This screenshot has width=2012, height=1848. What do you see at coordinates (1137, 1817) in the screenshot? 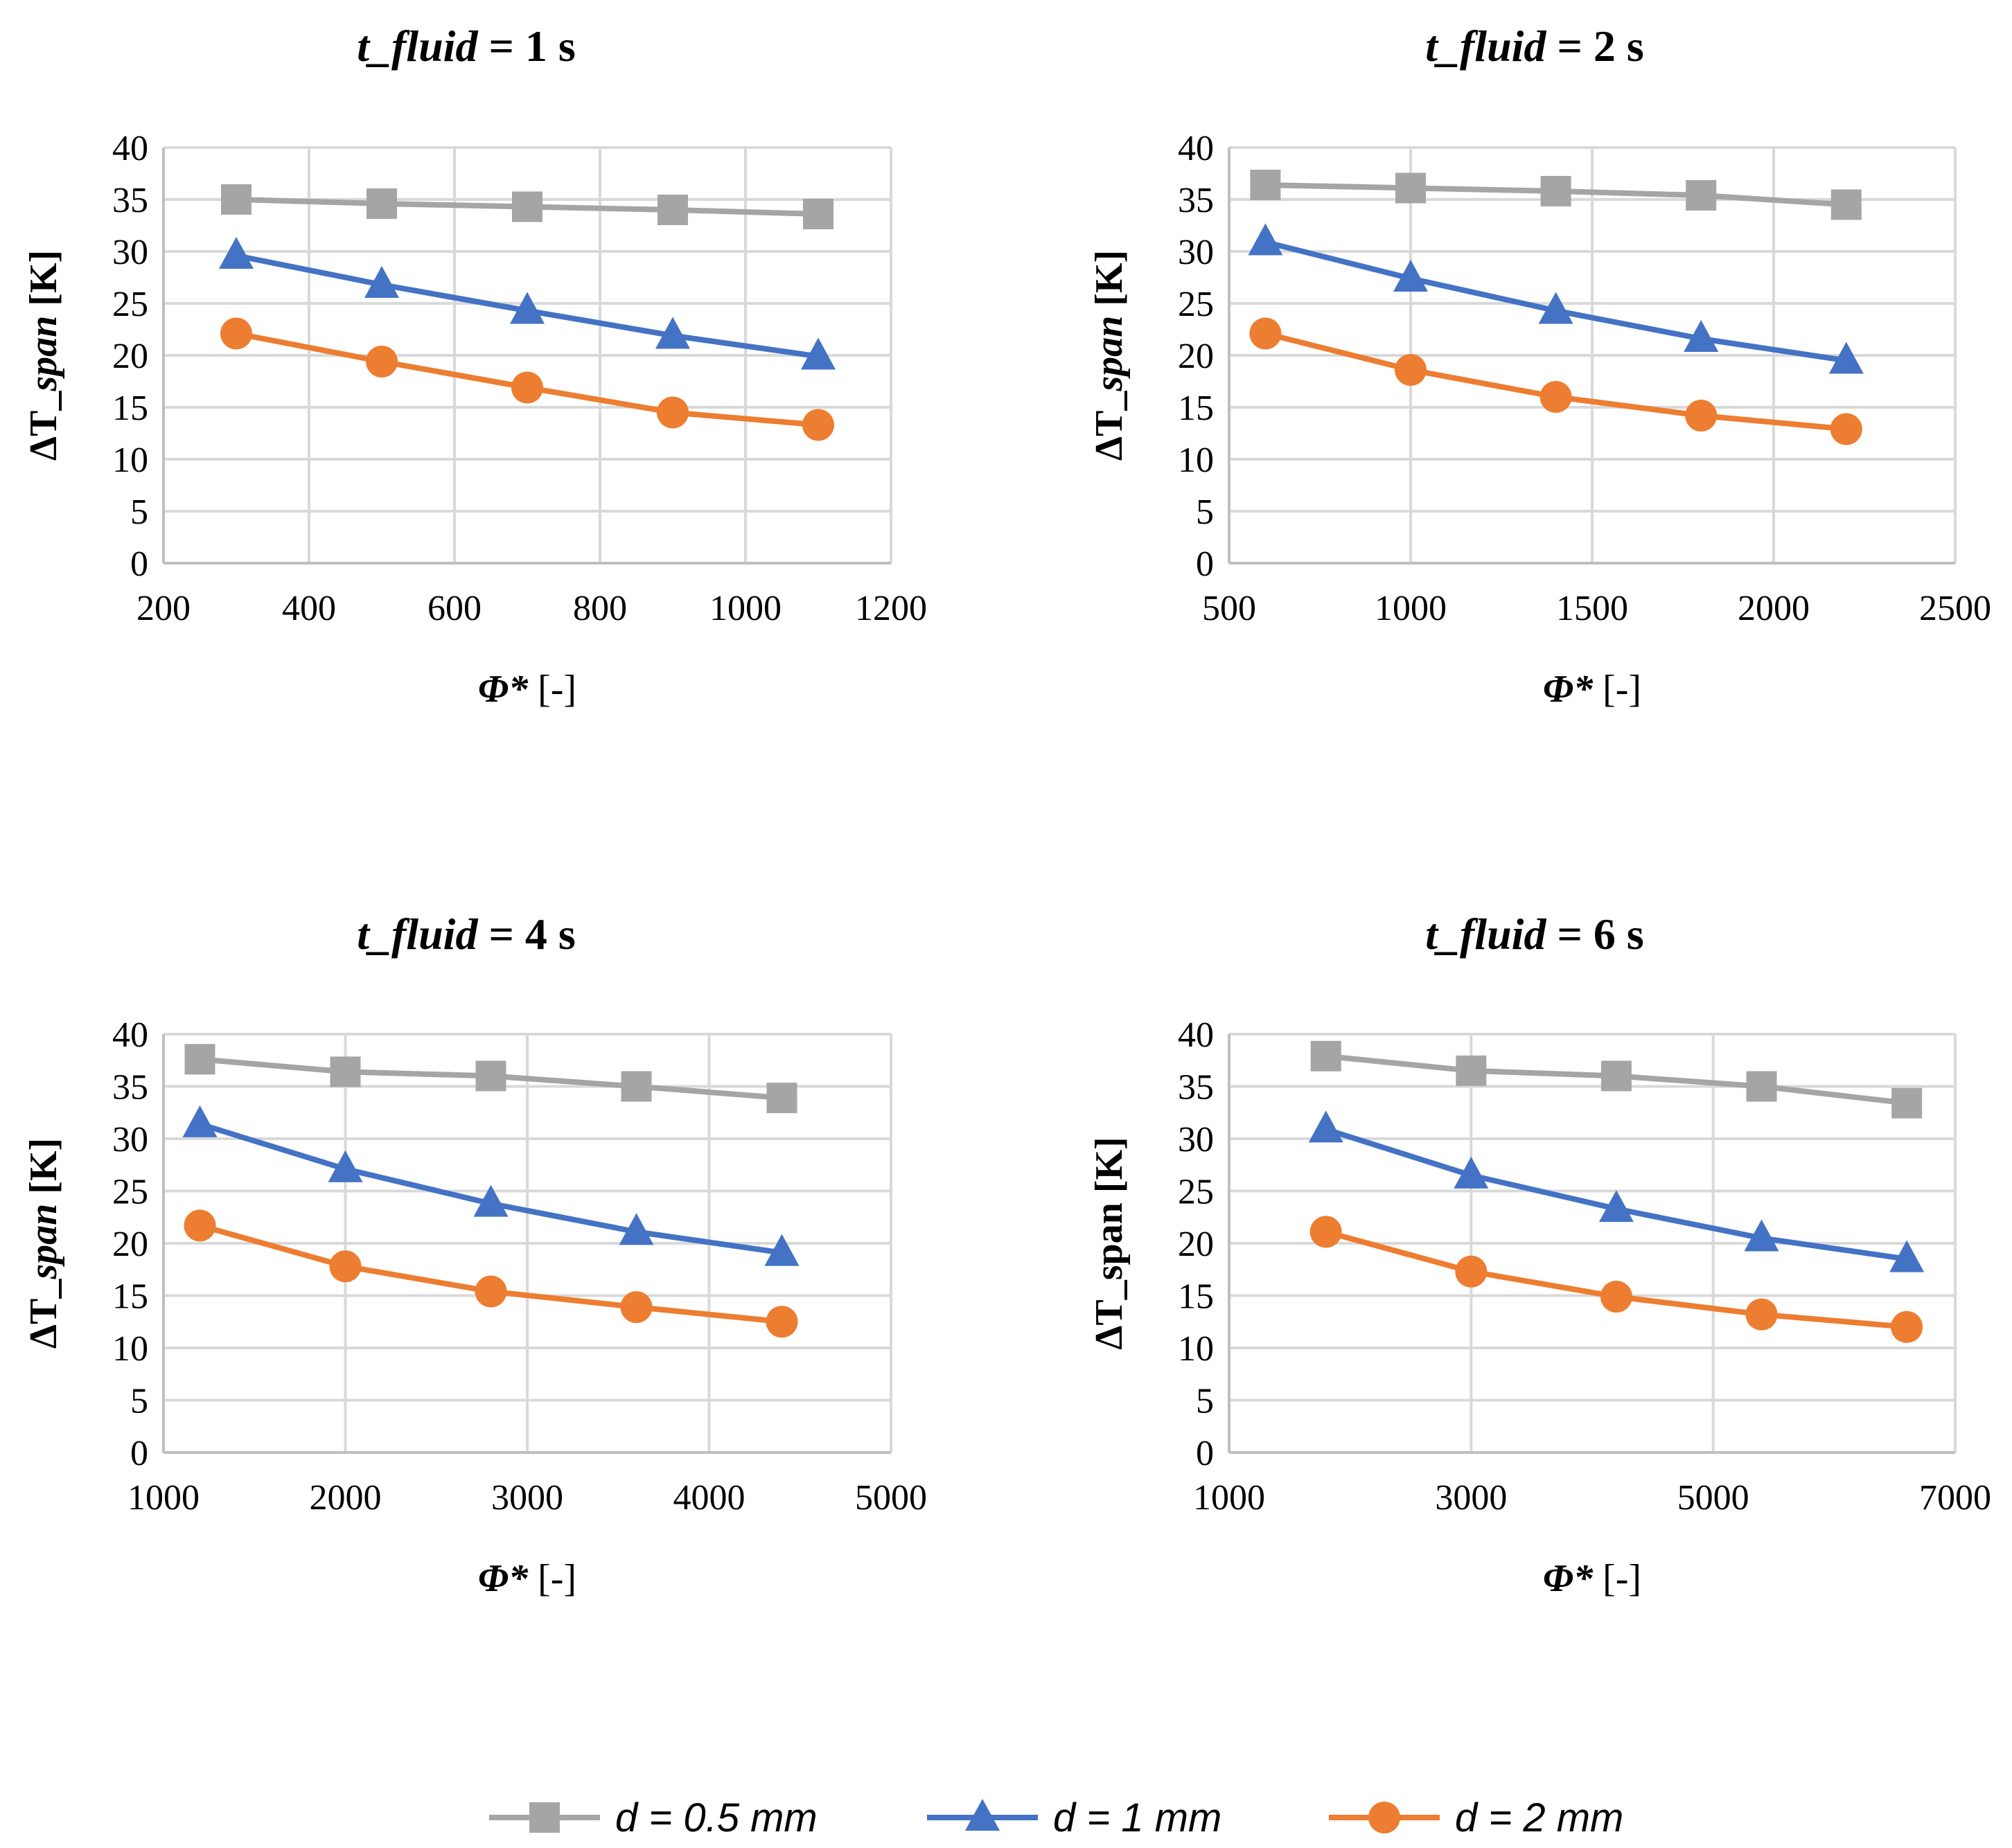
I see `legend-label-d1: d = 1 mm` at bounding box center [1137, 1817].